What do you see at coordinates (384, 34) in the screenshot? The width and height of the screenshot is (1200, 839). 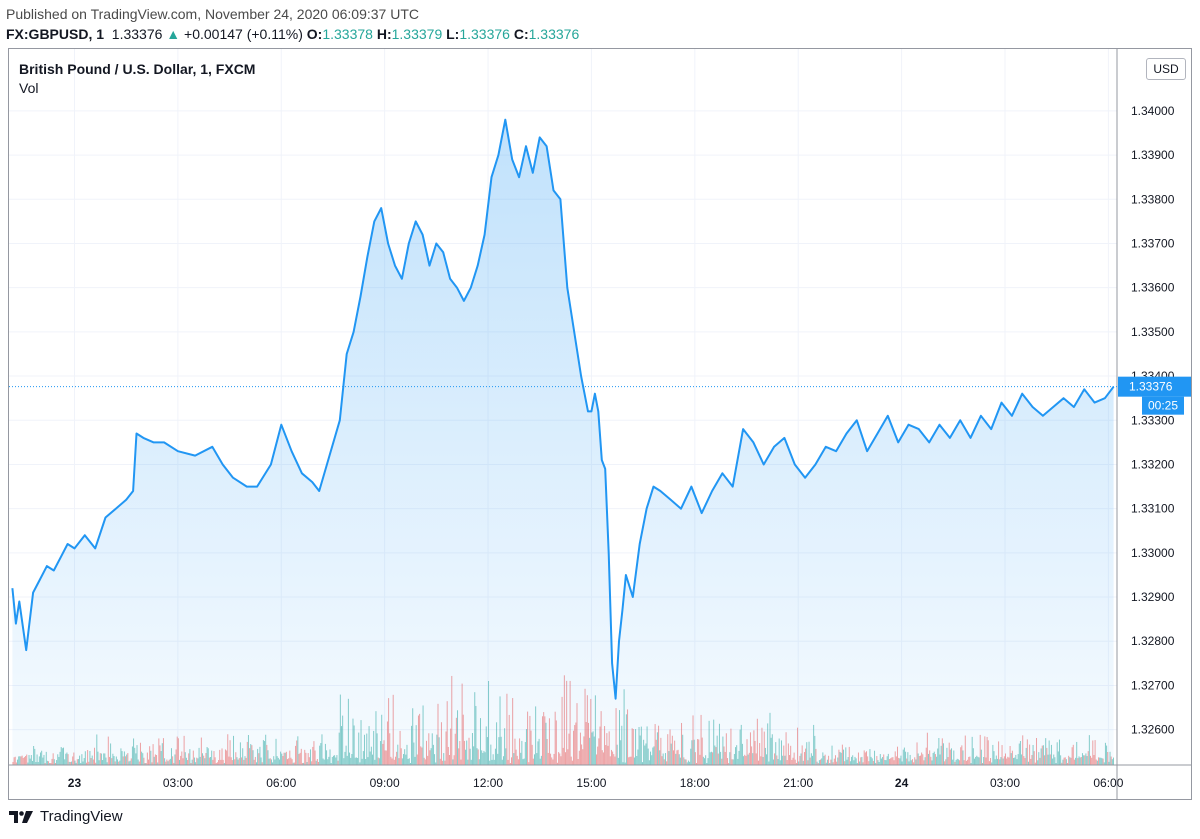 I see `high-label: H:` at bounding box center [384, 34].